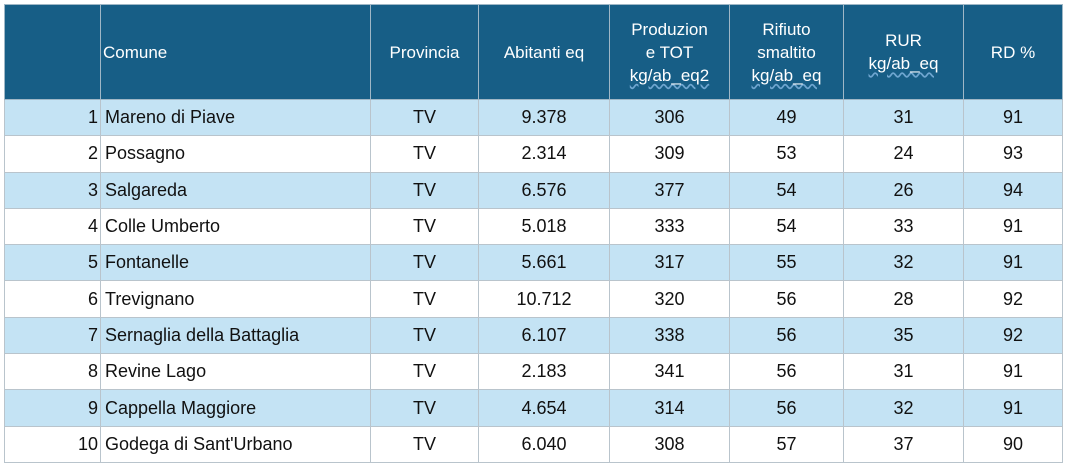  Describe the element at coordinates (235, 52) in the screenshot. I see `header-cell: Comune` at that location.